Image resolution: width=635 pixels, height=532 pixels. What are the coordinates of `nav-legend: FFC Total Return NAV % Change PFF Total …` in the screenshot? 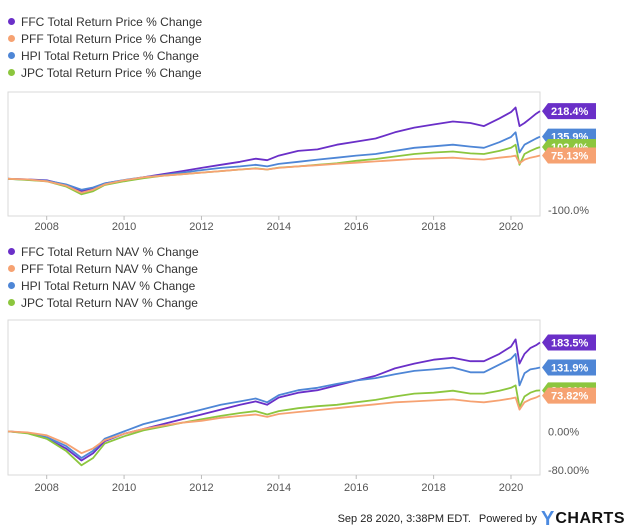 It's located at (103, 277).